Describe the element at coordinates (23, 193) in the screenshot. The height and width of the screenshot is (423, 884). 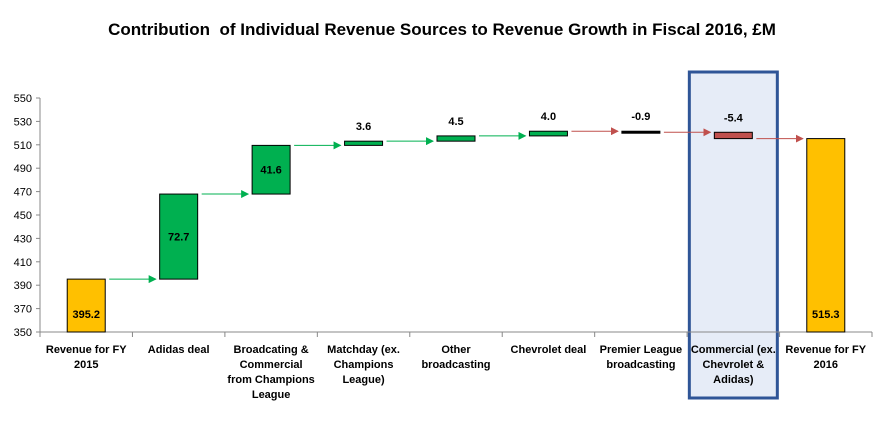
I see `y-tick-label: 470` at that location.